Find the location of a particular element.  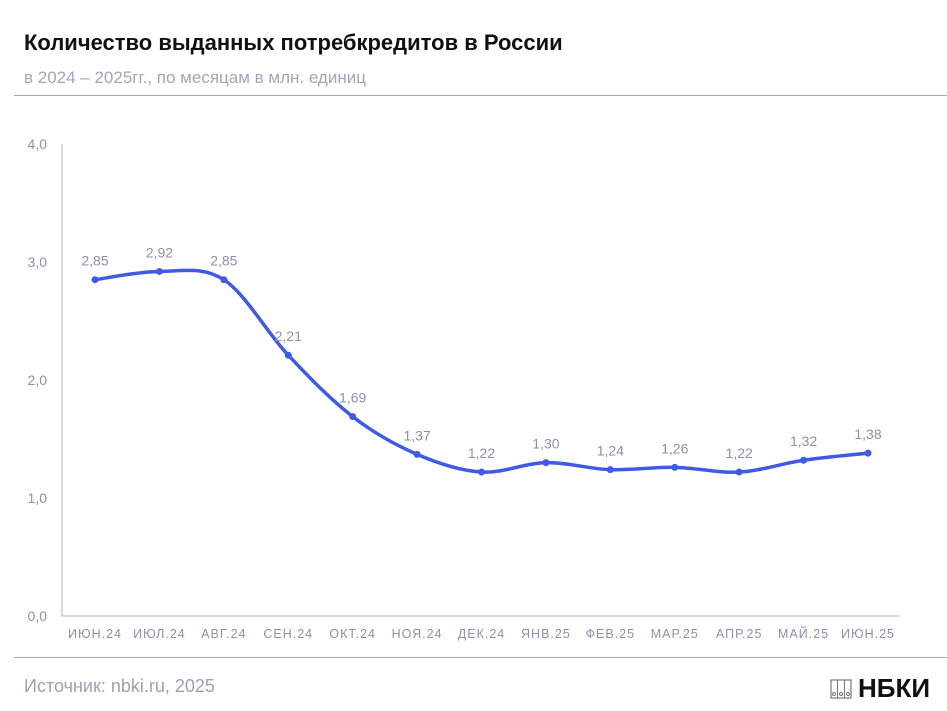

footer-divider is located at coordinates (480, 657).